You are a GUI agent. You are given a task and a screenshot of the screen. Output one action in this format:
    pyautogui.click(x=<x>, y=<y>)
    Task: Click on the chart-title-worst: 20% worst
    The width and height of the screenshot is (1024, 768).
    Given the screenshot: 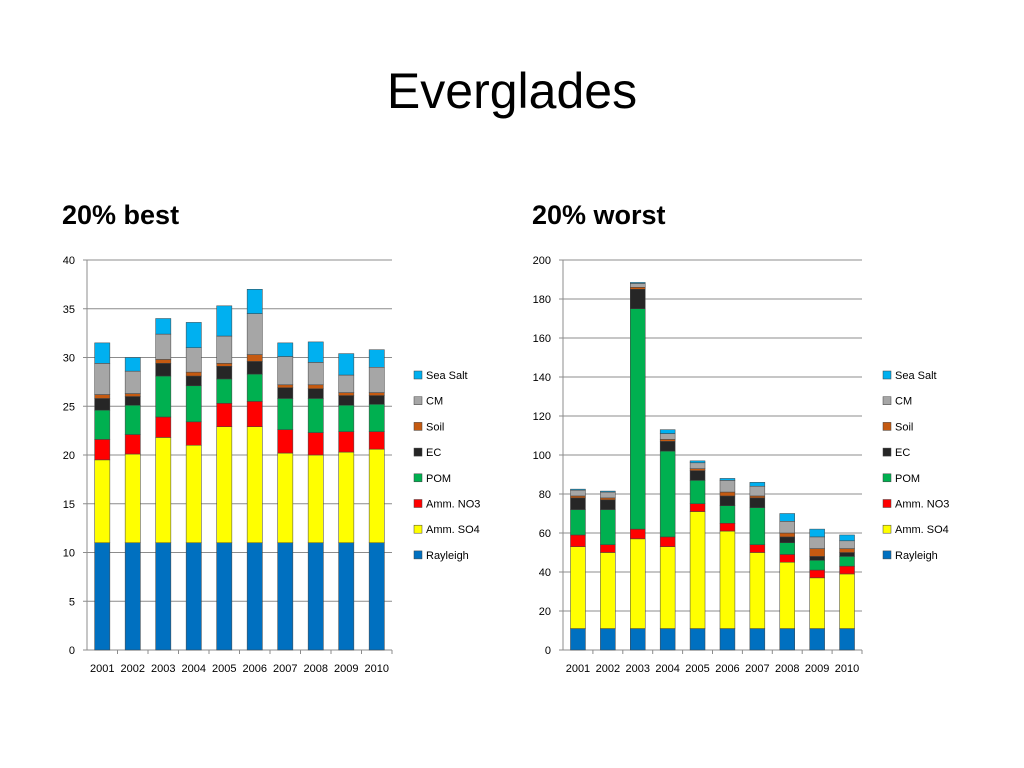 What is the action you would take?
    pyautogui.click(x=599, y=215)
    